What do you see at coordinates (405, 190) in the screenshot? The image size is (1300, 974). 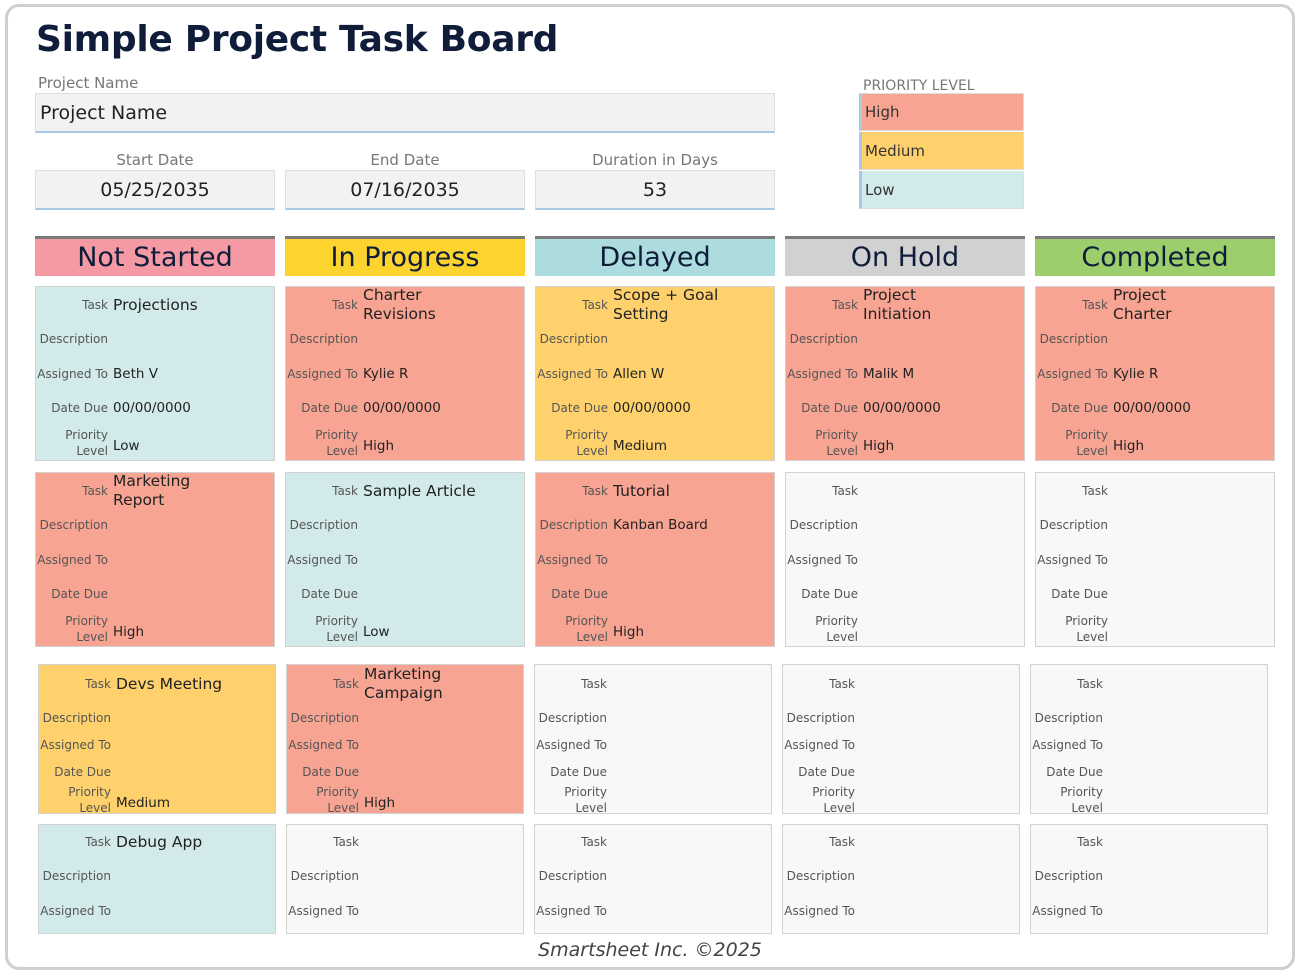 I see `end-date-field: 07/16/2035` at bounding box center [405, 190].